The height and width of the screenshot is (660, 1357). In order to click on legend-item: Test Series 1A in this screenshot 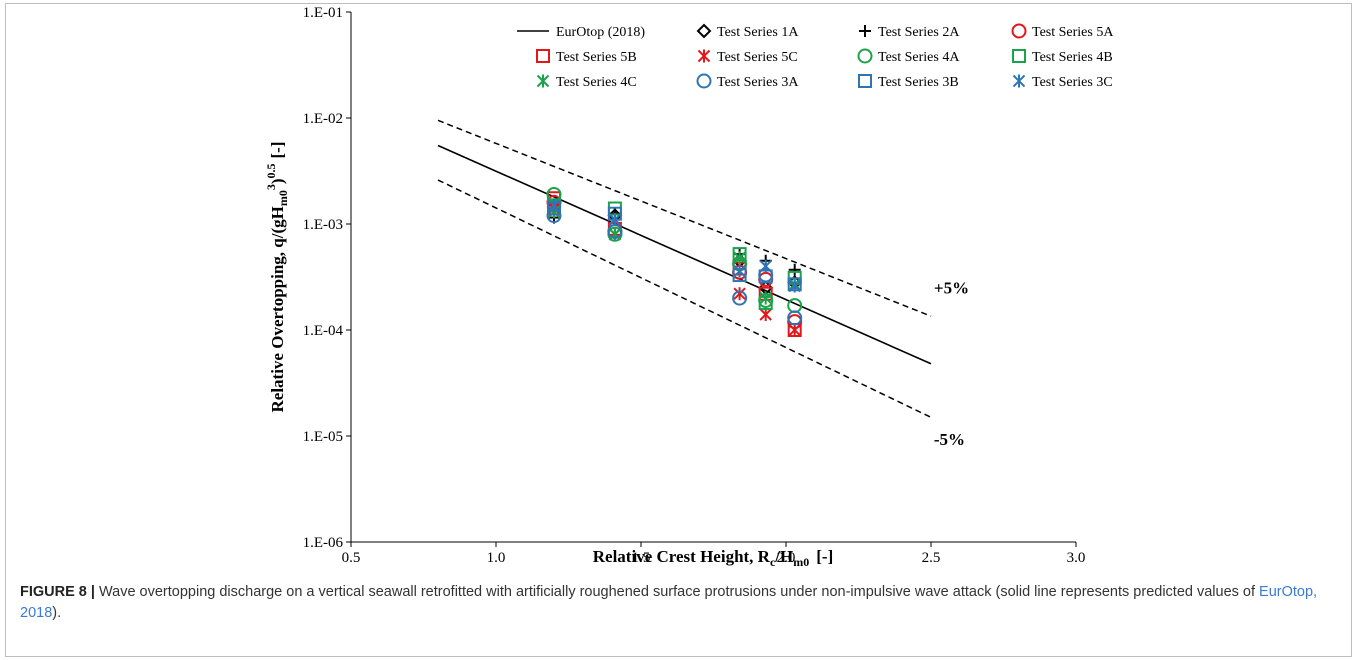, I will do `click(747, 31)`.